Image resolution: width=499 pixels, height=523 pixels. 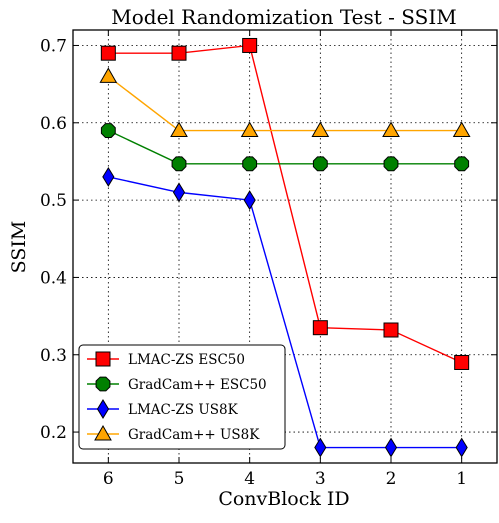 What do you see at coordinates (283, 499) in the screenshot?
I see `x-axis-label: ConvBlock ID` at bounding box center [283, 499].